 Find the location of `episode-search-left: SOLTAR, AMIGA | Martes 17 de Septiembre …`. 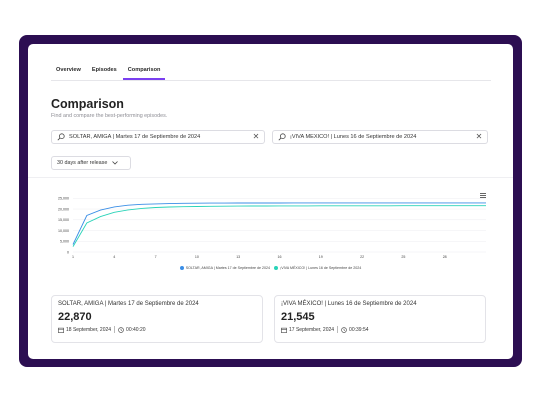

episode-search-left: SOLTAR, AMIGA | Martes 17 de Septiembre … is located at coordinates (158, 137).